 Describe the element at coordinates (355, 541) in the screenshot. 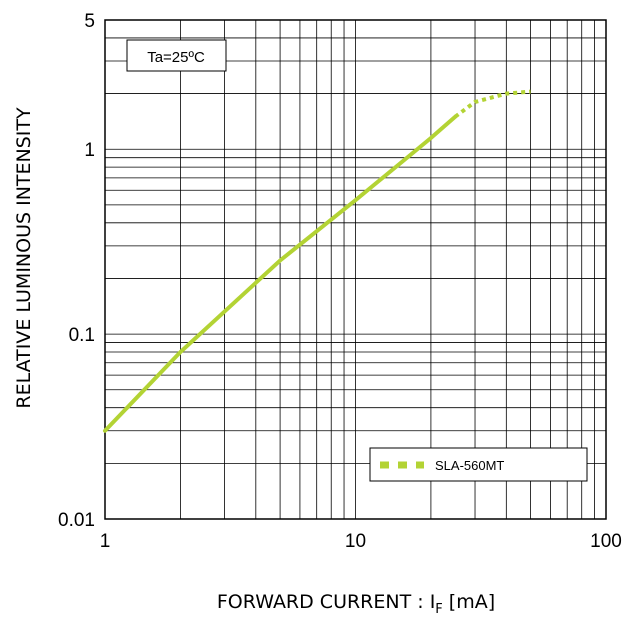

I see `x-tick-label: 10` at that location.